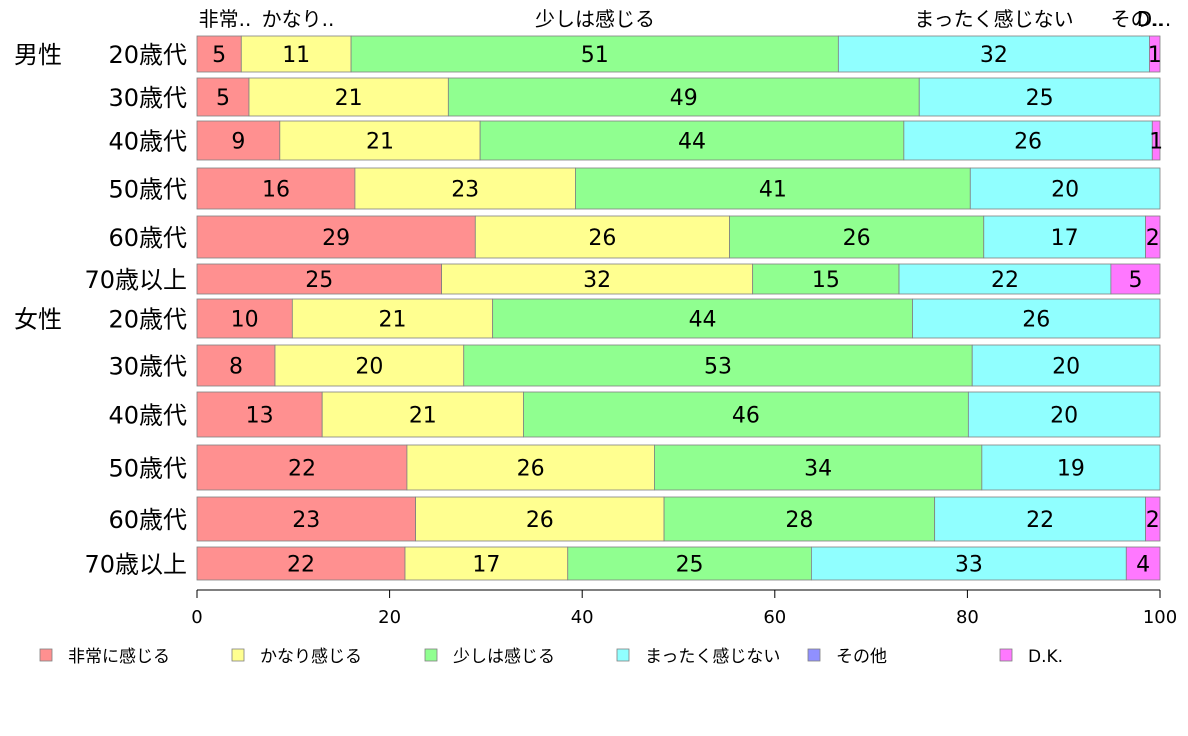 This screenshot has height=736, width=1188. I want to click on data-label: 11, so click(296, 55).